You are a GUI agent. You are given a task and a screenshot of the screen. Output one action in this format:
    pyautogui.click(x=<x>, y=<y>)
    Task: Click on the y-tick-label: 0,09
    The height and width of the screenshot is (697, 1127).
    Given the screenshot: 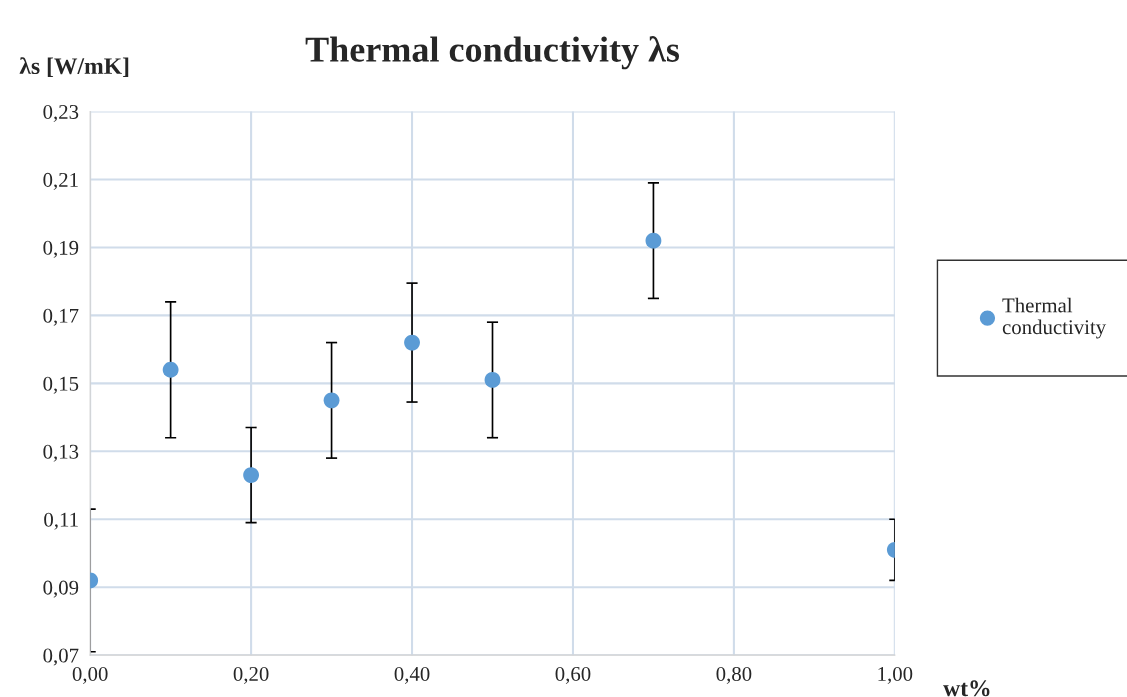 What is the action you would take?
    pyautogui.click(x=61, y=589)
    